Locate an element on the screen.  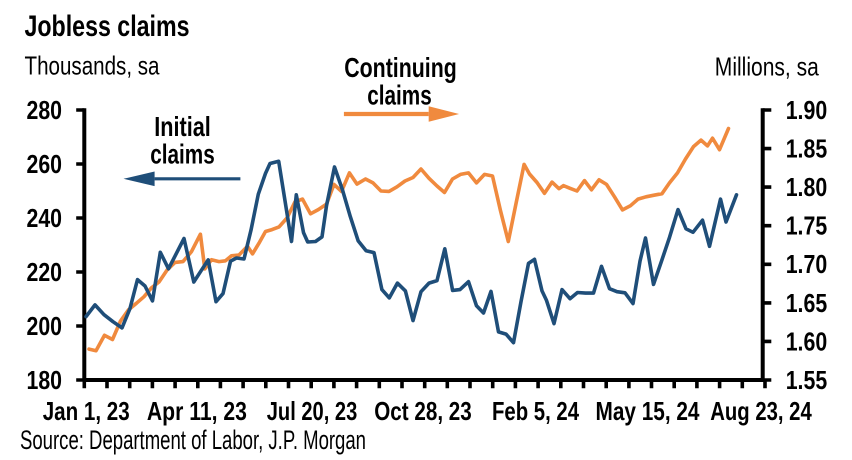
svg-text: 220 is located at coordinates (45, 273).